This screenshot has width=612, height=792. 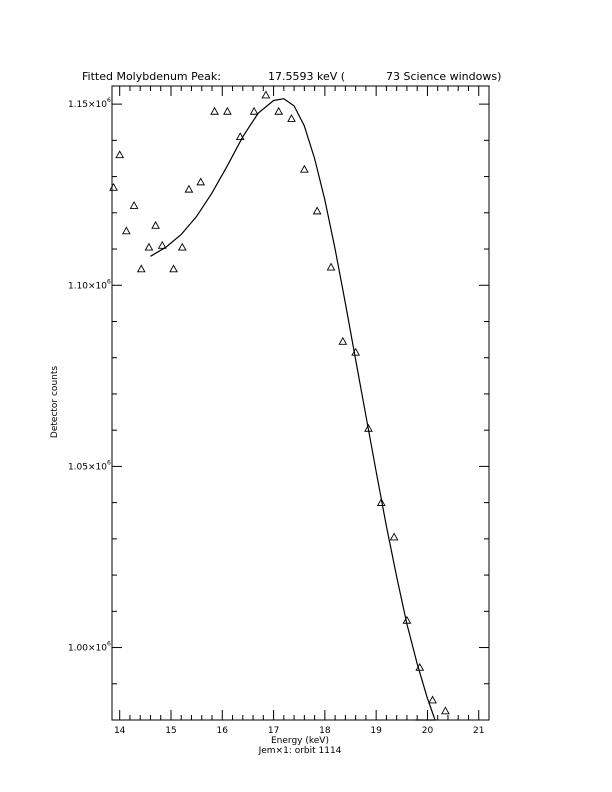 I want to click on x-tick-label: 20, so click(x=428, y=731).